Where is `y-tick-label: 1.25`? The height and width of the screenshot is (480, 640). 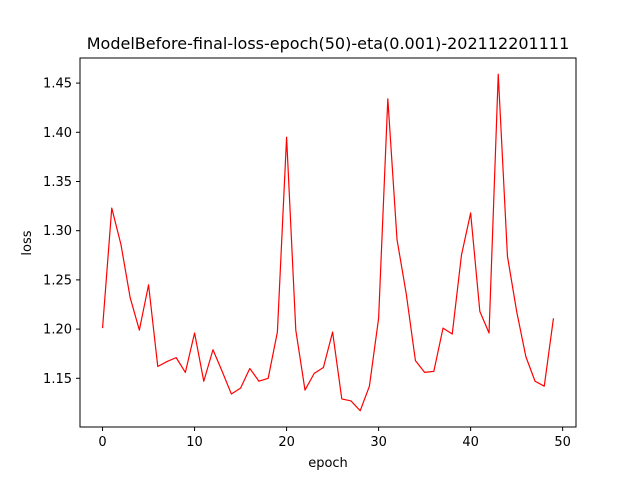
y-tick-label: 1.25 is located at coordinates (57, 280).